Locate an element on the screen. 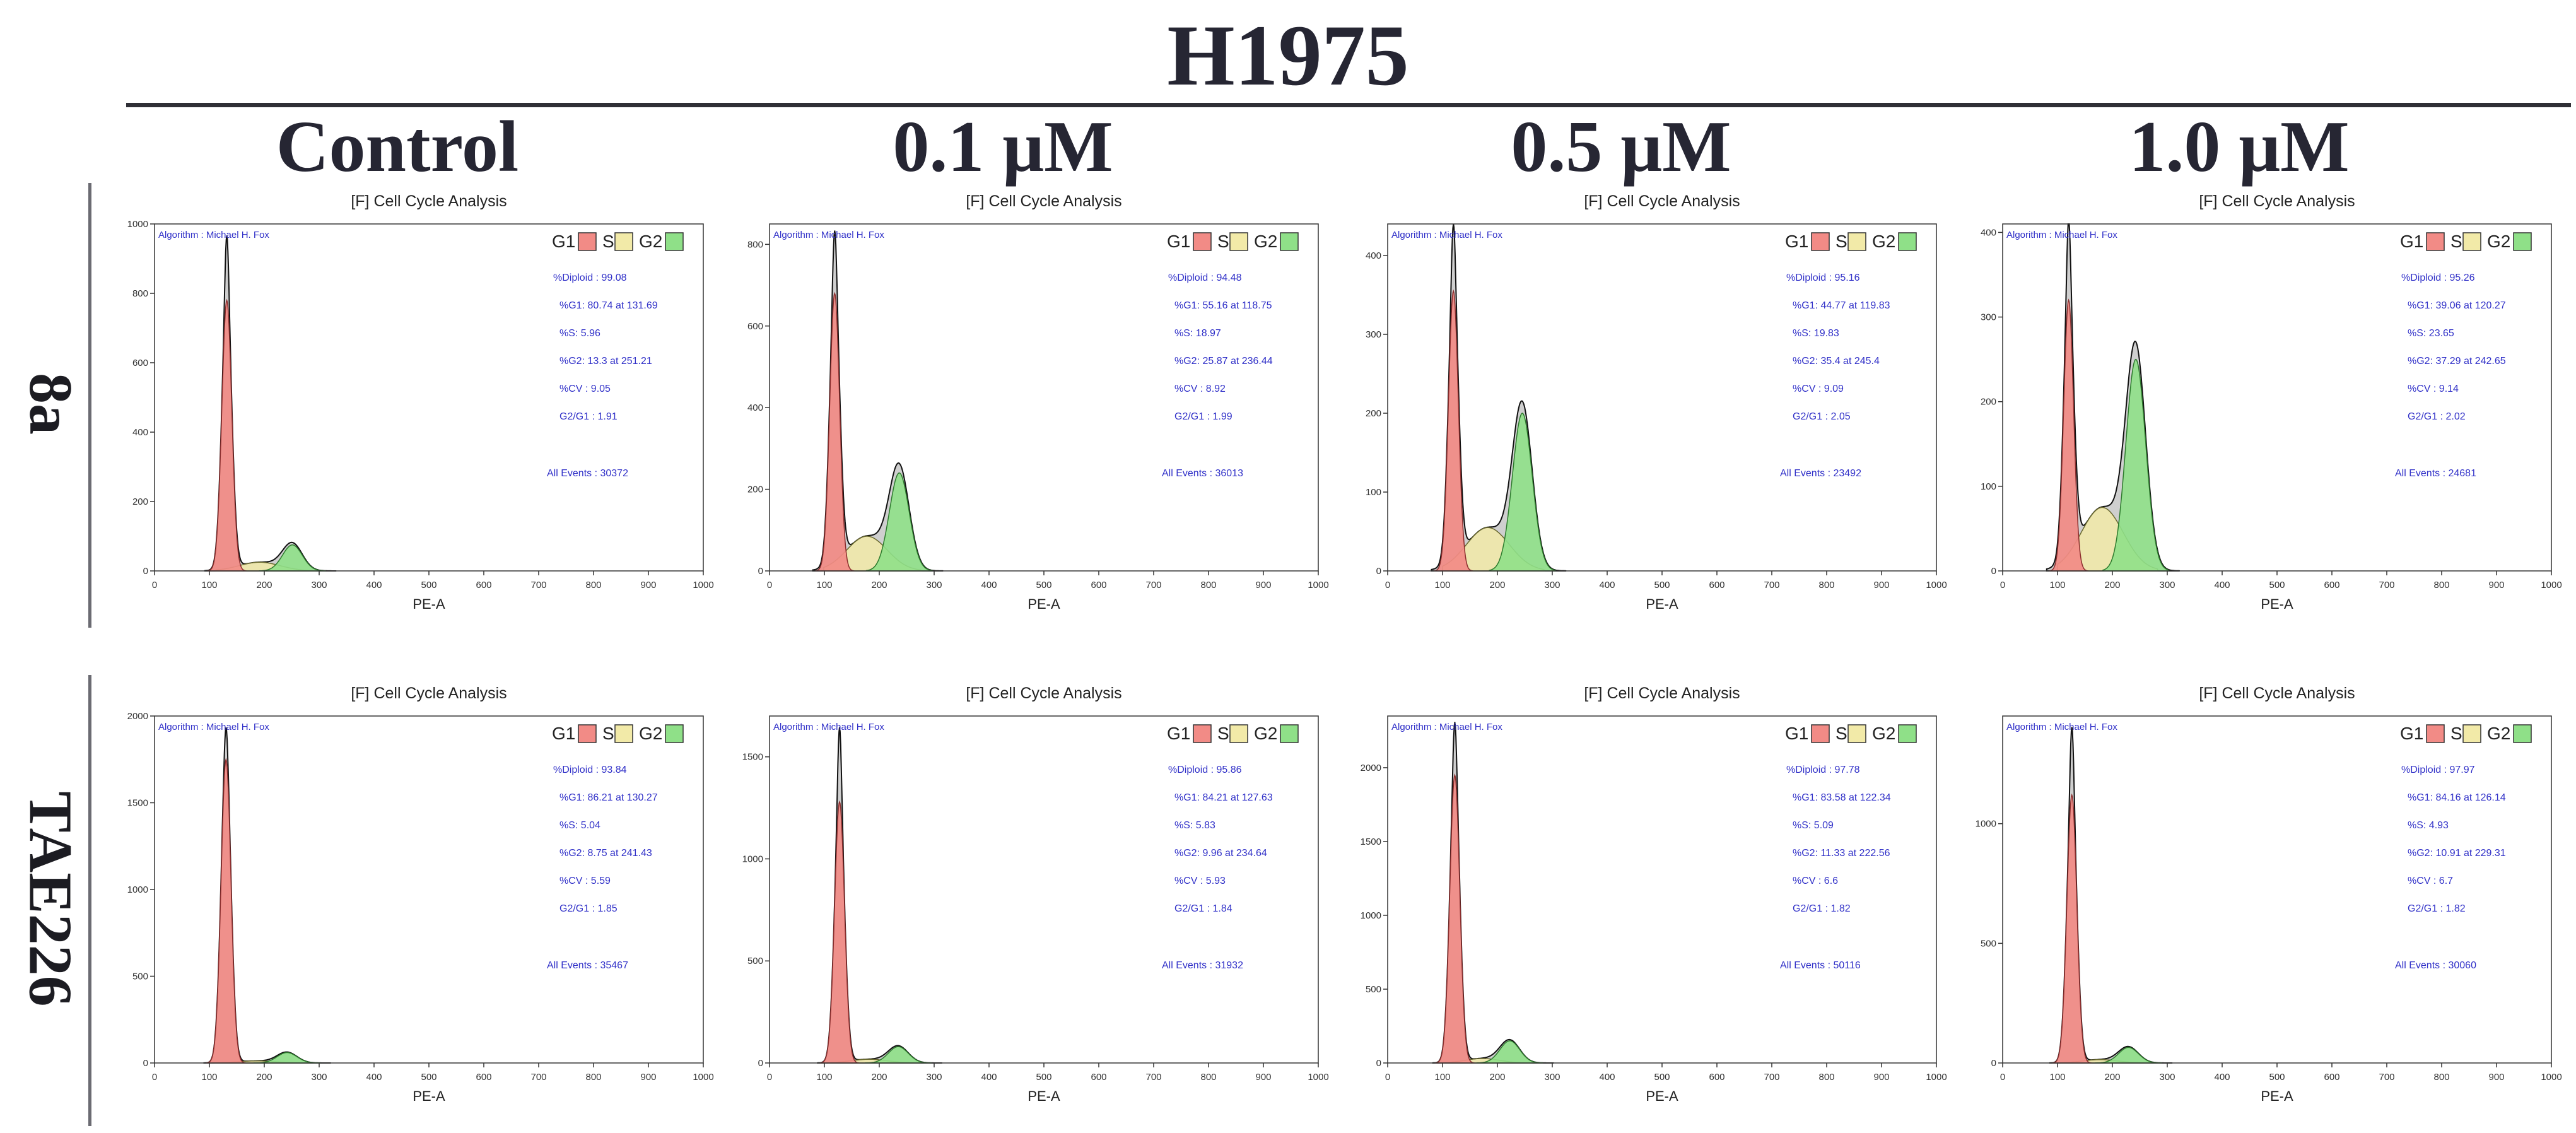 The image size is (2576, 1133). stat-line: G2/G1 : 1.99 is located at coordinates (1203, 416).